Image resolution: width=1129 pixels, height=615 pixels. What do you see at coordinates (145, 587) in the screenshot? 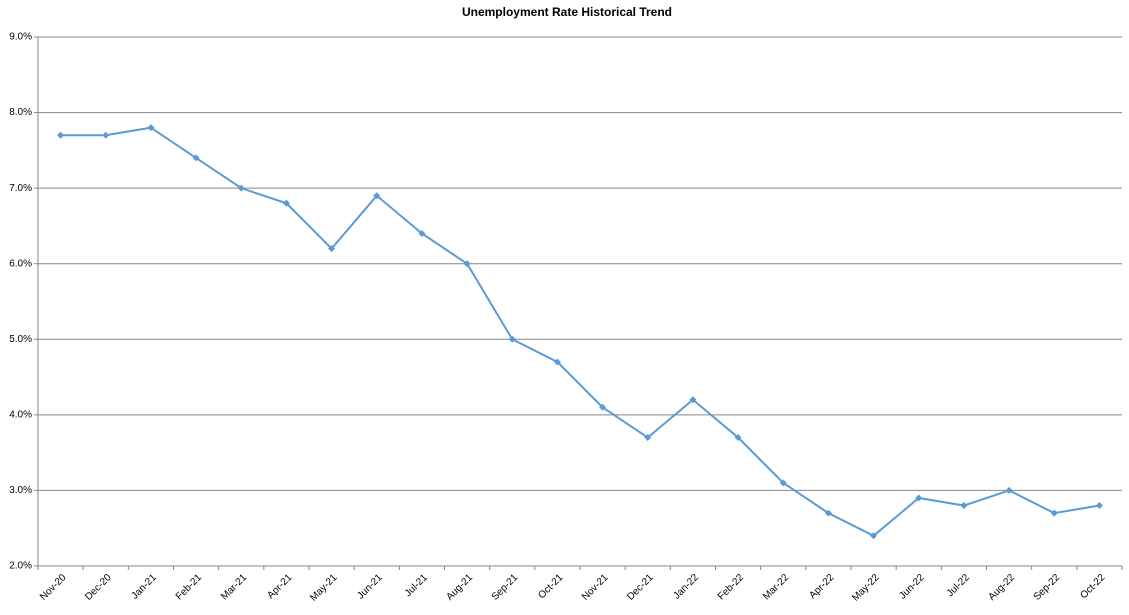
I see `x-tick-label: Jan-21` at bounding box center [145, 587].